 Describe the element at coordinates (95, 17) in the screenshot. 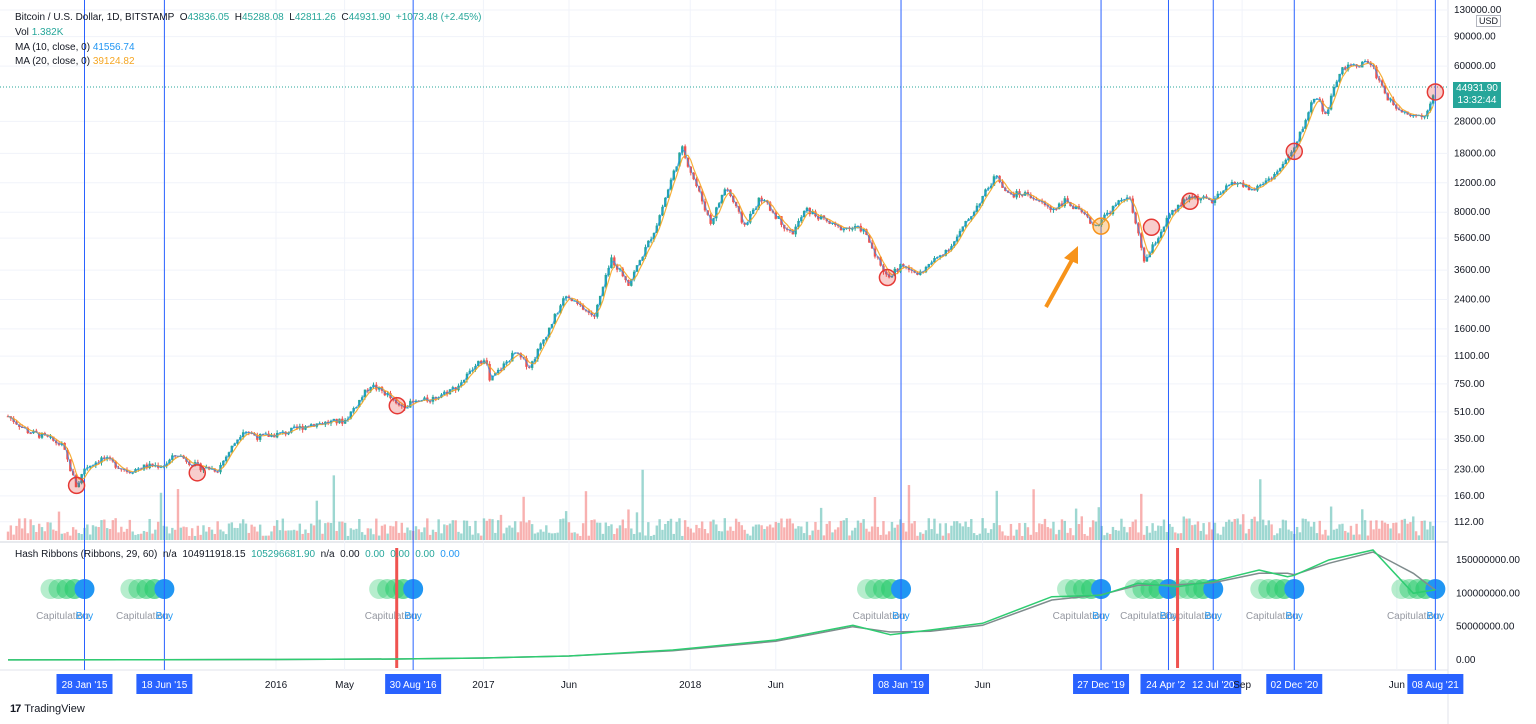

I see `symbol-title: Bitcoin / U.S. Dollar, 1D, BITSTAMP` at that location.